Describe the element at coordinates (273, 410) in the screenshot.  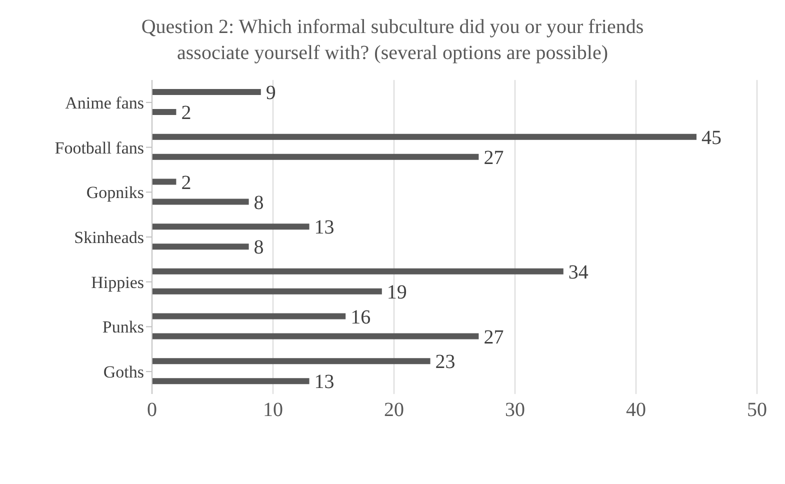
I see `x-tick-label: 10` at that location.